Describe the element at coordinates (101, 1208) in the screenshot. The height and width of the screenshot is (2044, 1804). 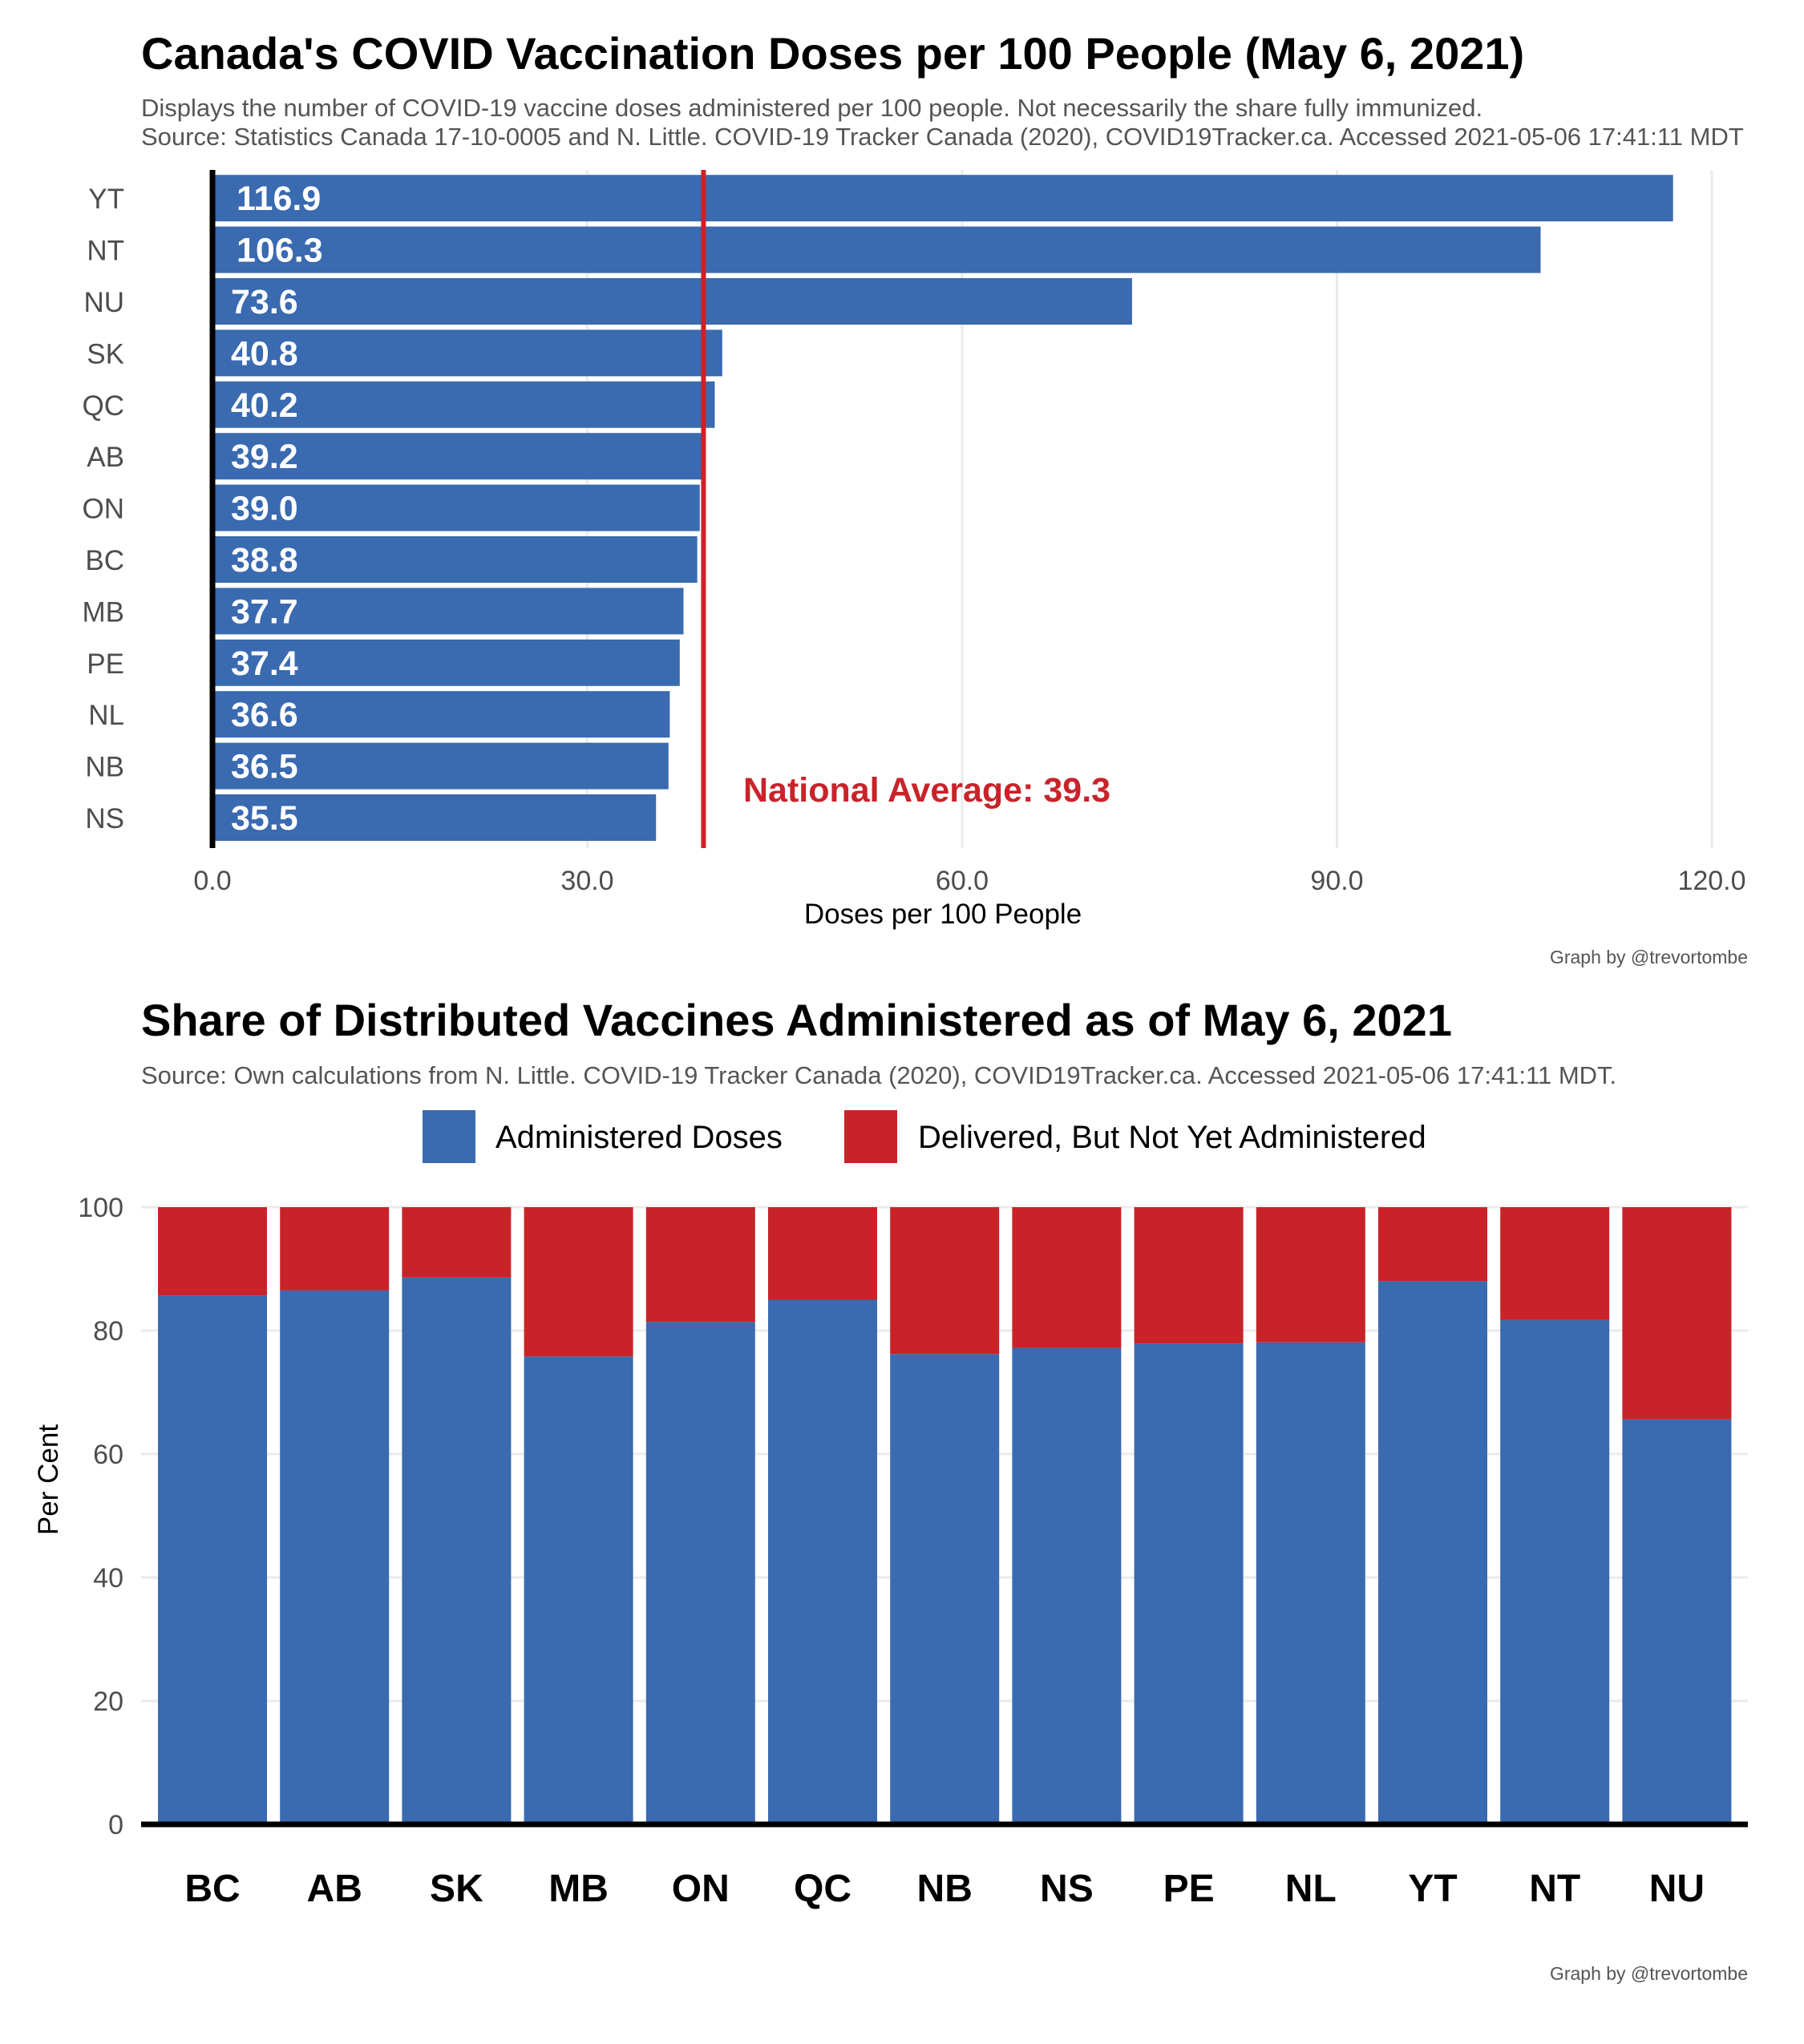
I see `chart2-y-tick-label: 100` at that location.